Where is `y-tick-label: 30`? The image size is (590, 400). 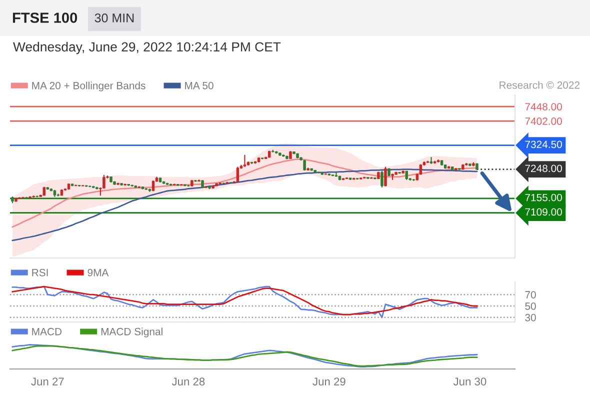 y-tick-label: 30 is located at coordinates (530, 318).